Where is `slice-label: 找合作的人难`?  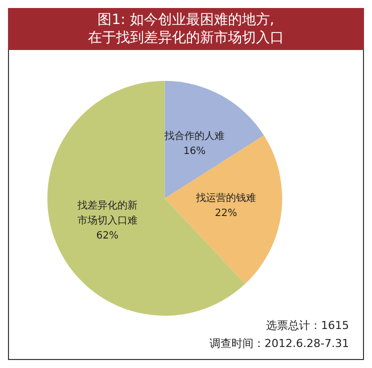 slice-label: 找合作的人难 is located at coordinates (193, 136).